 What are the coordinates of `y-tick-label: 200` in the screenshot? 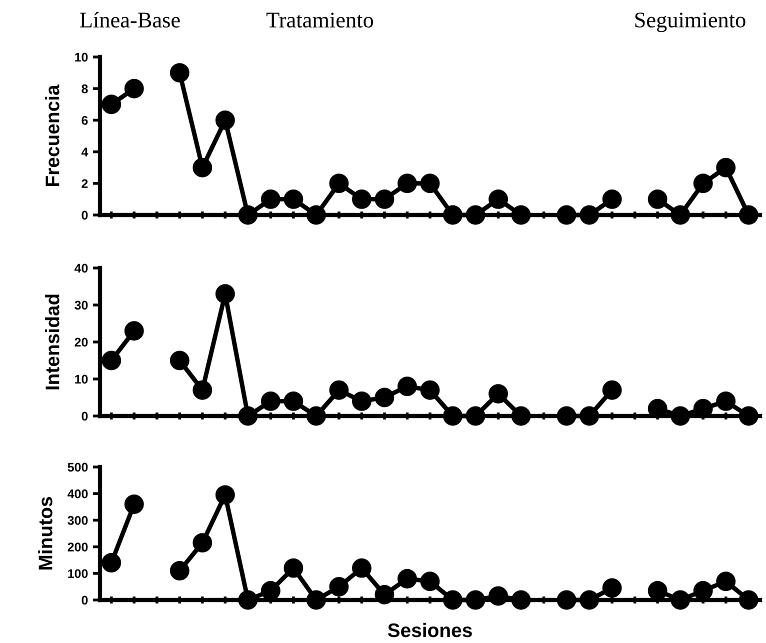 It's located at (78, 547).